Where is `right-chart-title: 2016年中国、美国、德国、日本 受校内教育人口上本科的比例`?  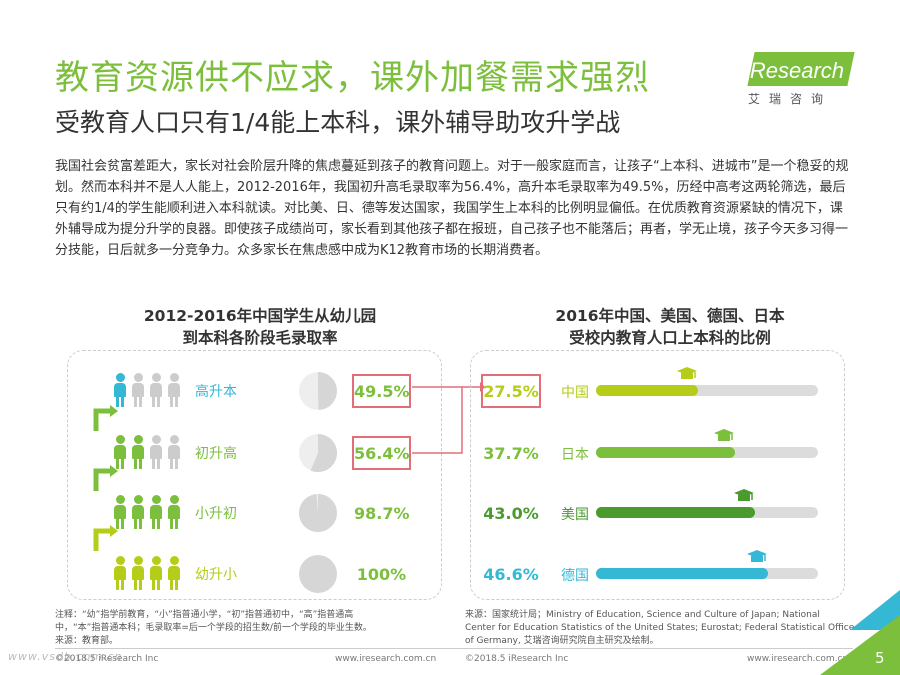 right-chart-title: 2016年中国、美国、德国、日本 受校内教育人口上本科的比例 is located at coordinates (670, 327).